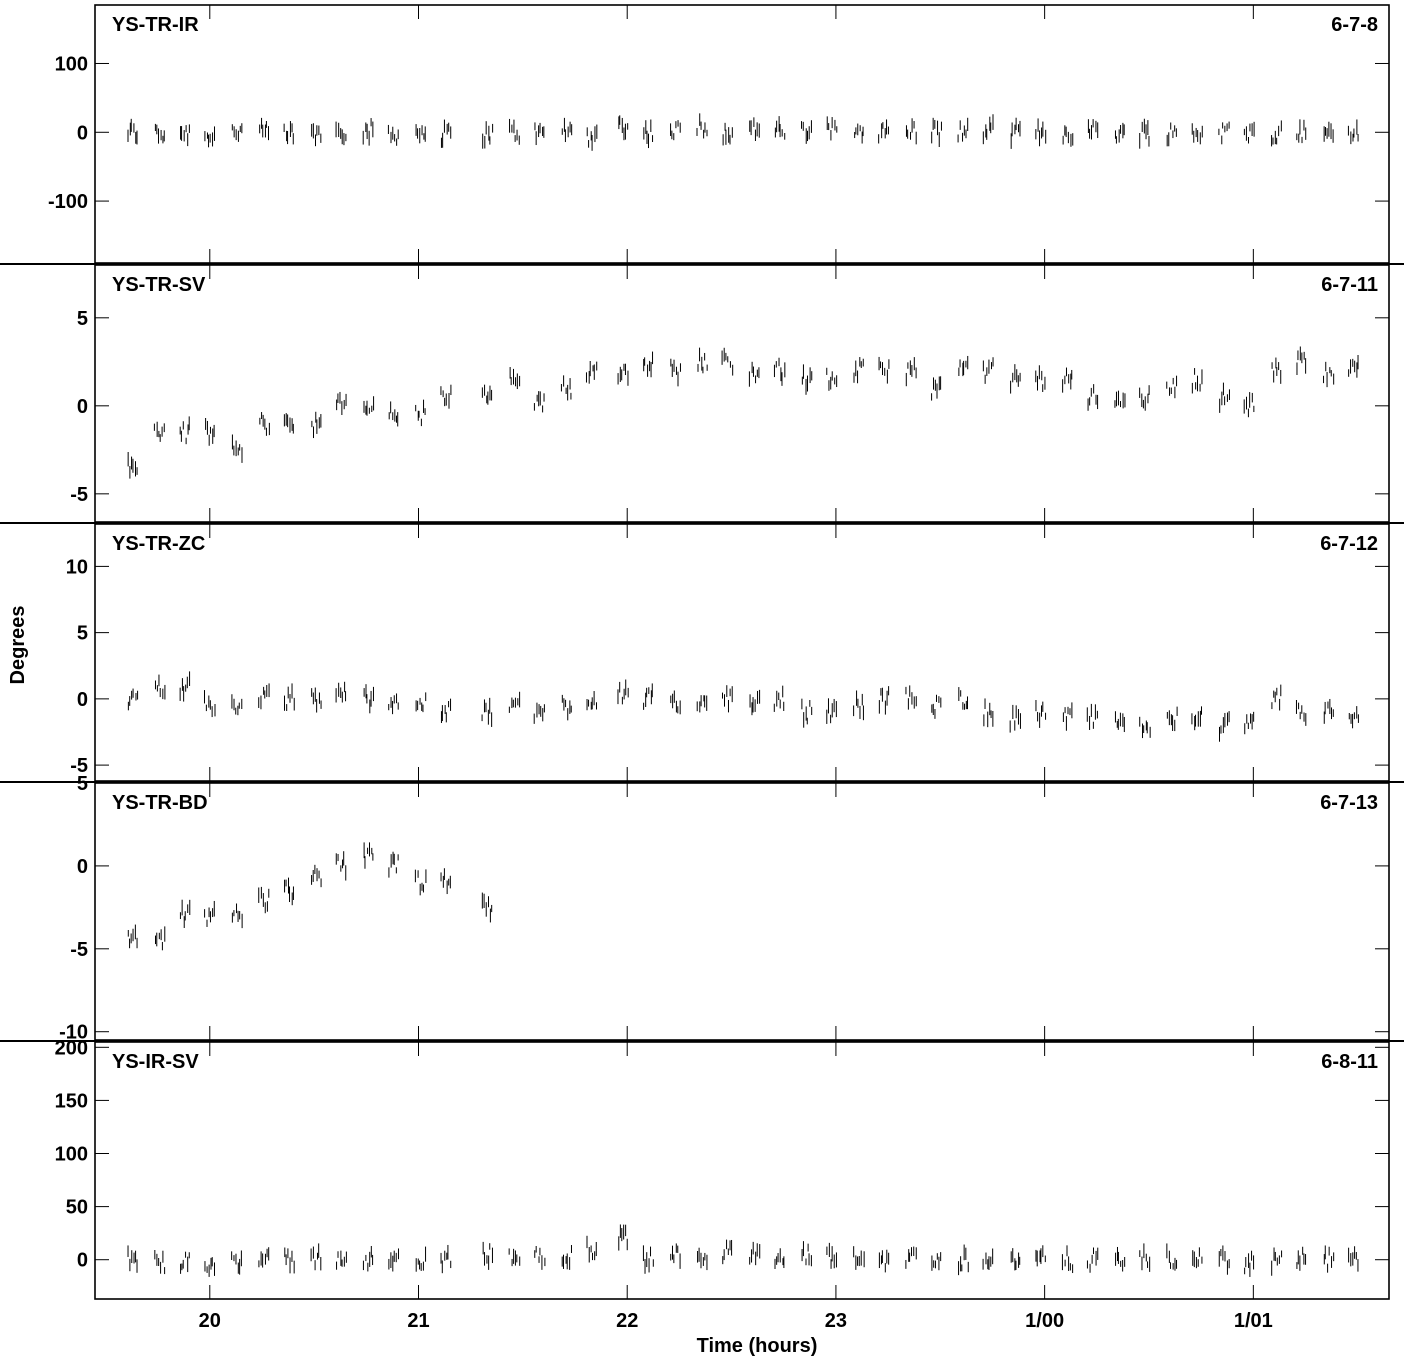 This screenshot has width=1404, height=1357. What do you see at coordinates (159, 285) in the screenshot?
I see `panel-label: YS-TR-SV` at bounding box center [159, 285].